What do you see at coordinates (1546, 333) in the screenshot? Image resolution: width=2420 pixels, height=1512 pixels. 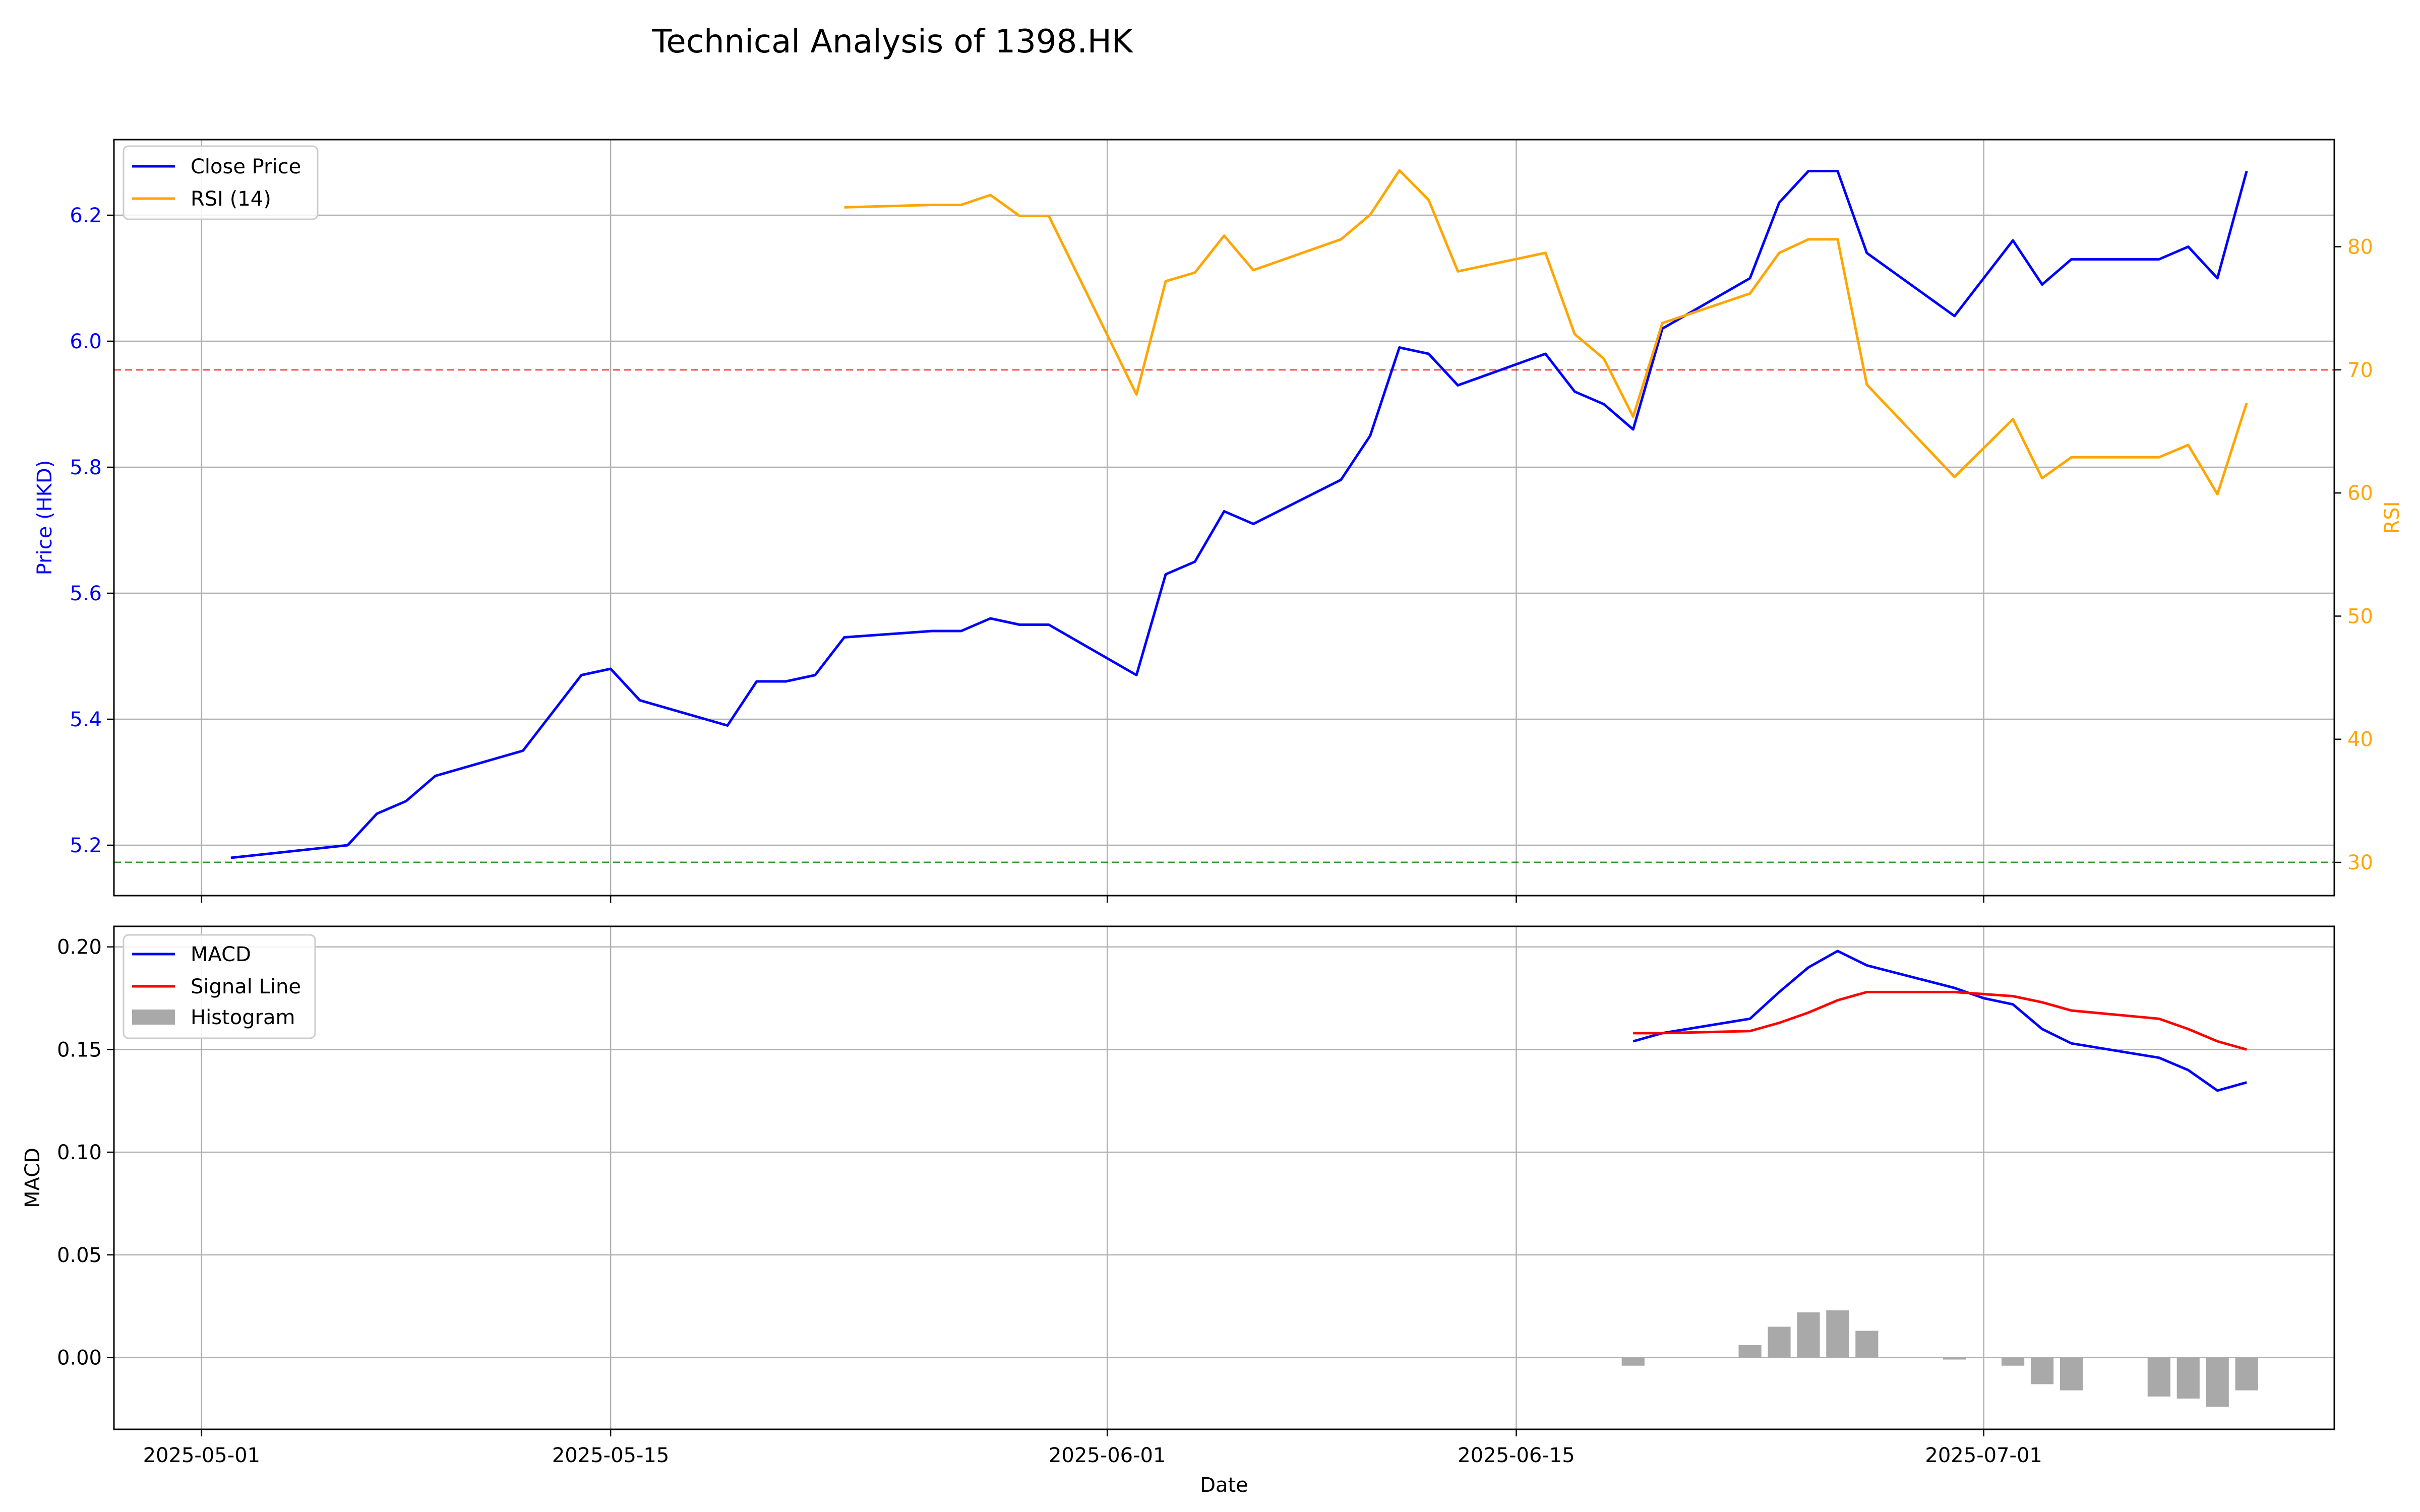 I see `rsi-line` at bounding box center [1546, 333].